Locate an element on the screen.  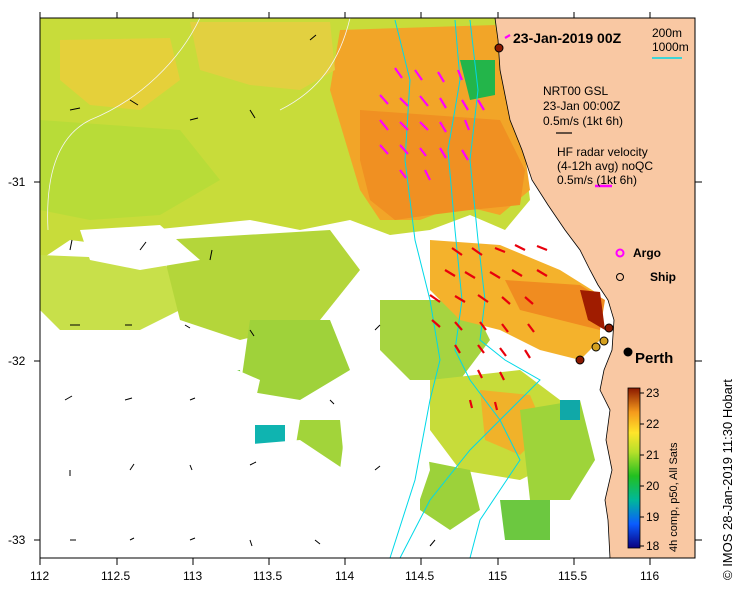
ship-legend-marker is located at coordinates (620, 277).